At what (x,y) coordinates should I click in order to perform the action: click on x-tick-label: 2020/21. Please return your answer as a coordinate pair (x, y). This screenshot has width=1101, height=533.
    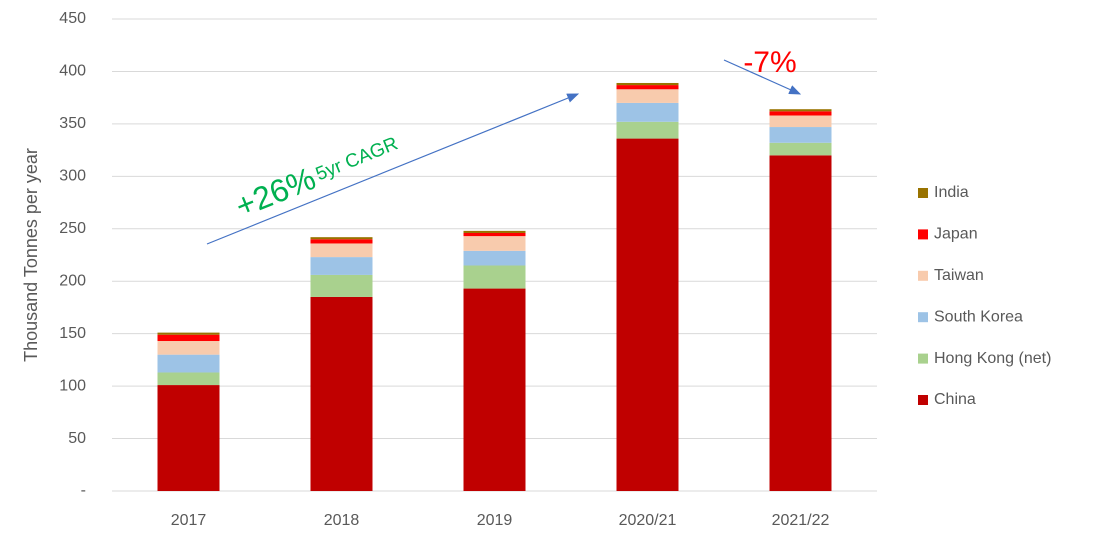
    Looking at the image, I should click on (648, 520).